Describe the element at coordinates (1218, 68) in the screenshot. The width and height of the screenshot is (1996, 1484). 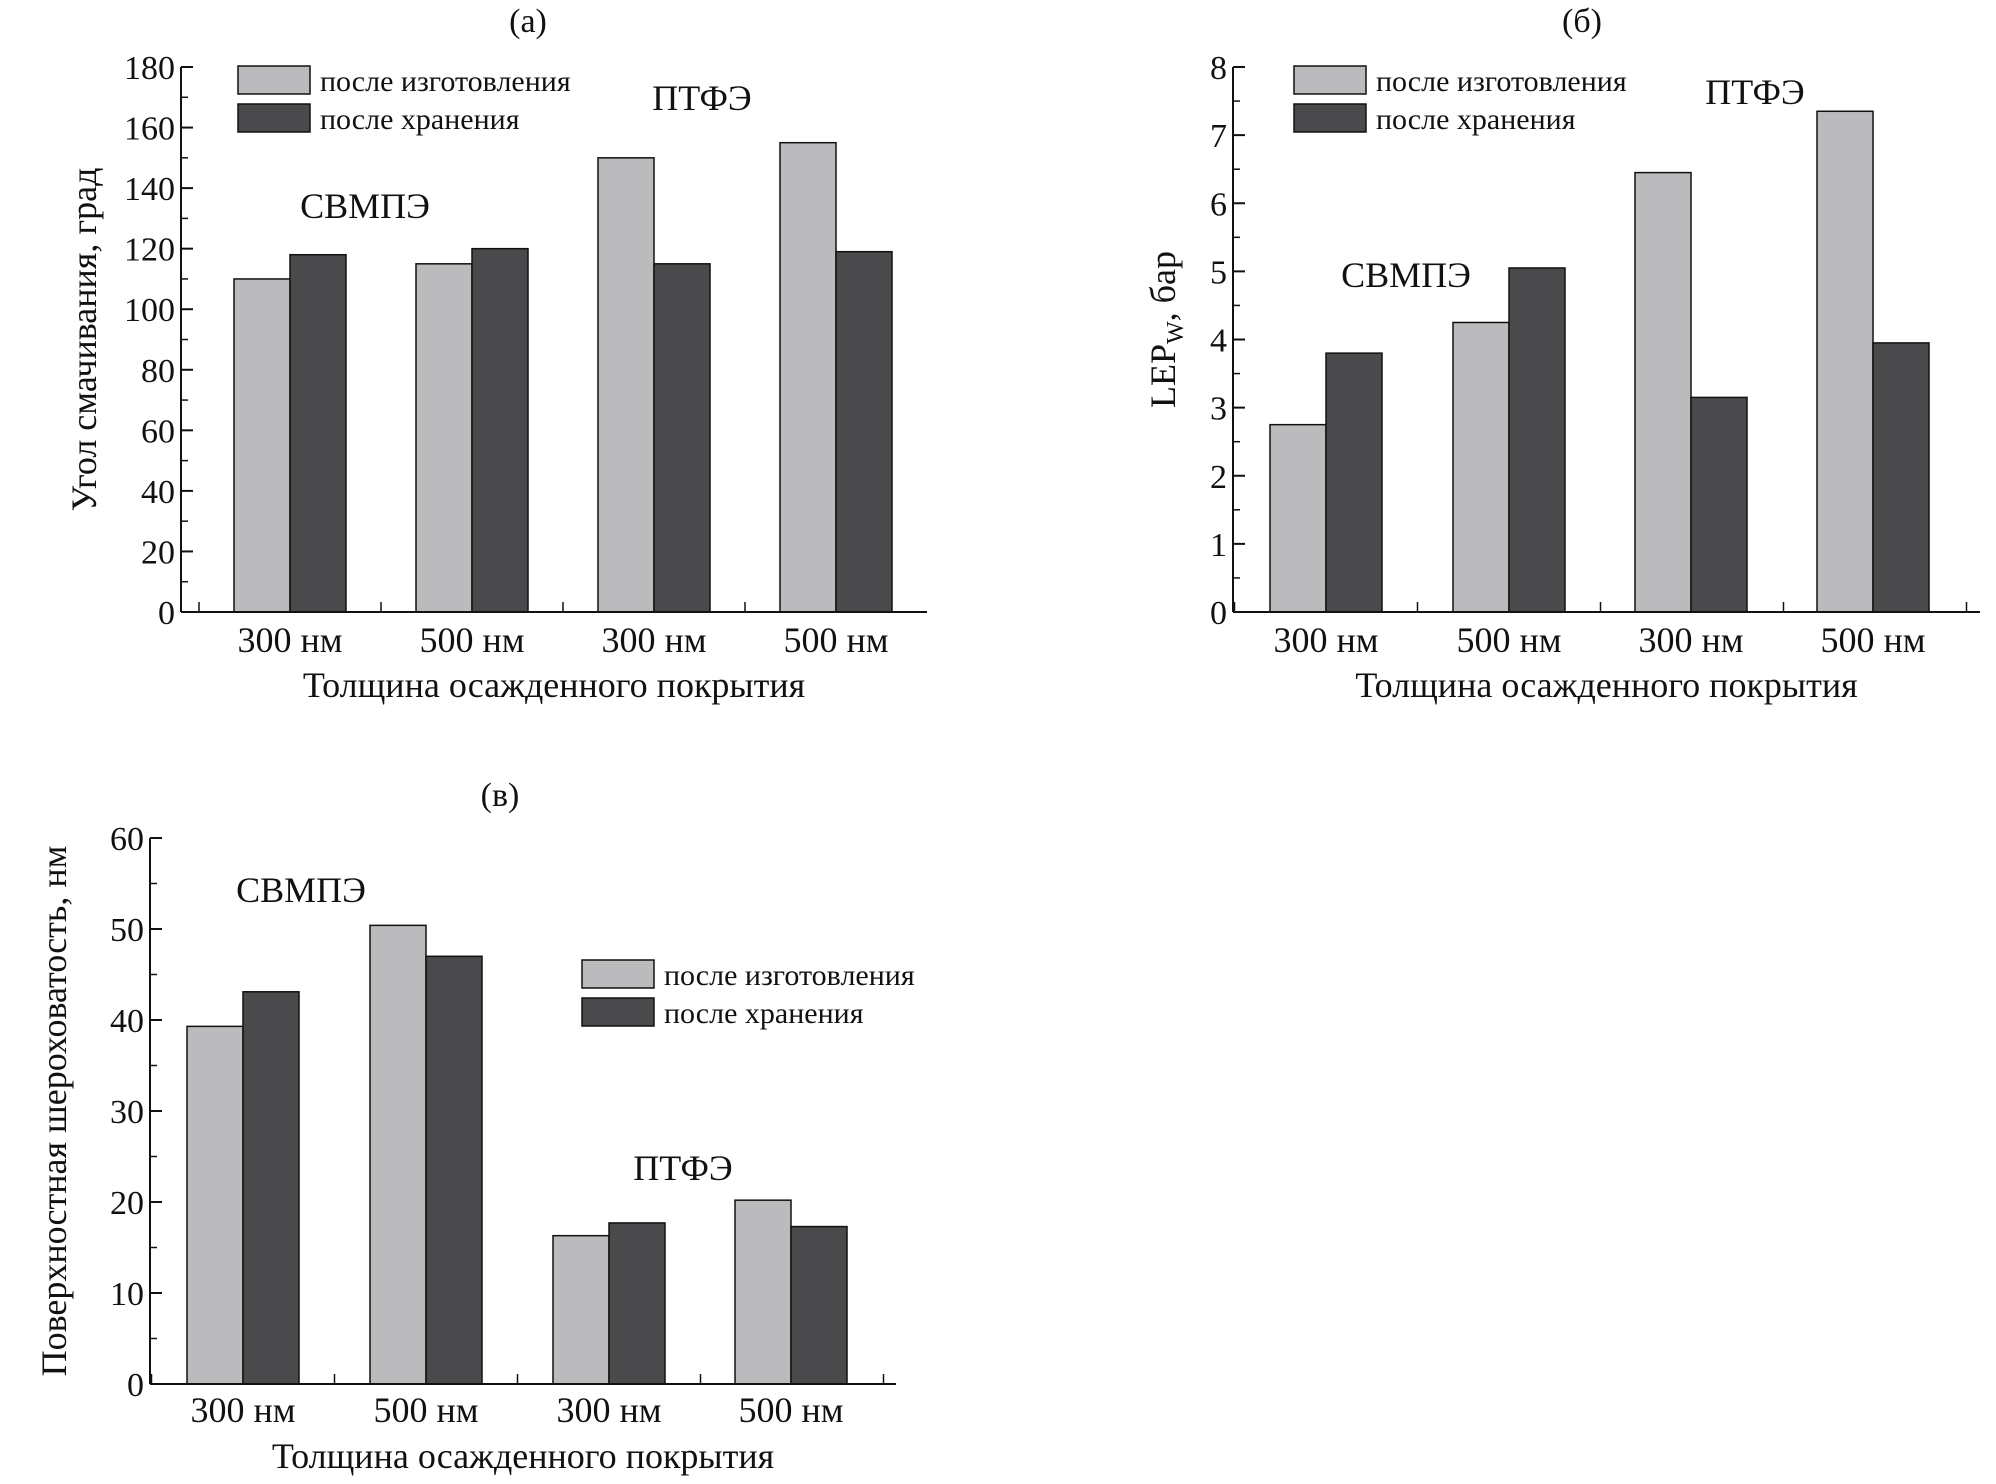
I see `y-tick-label: 8` at that location.